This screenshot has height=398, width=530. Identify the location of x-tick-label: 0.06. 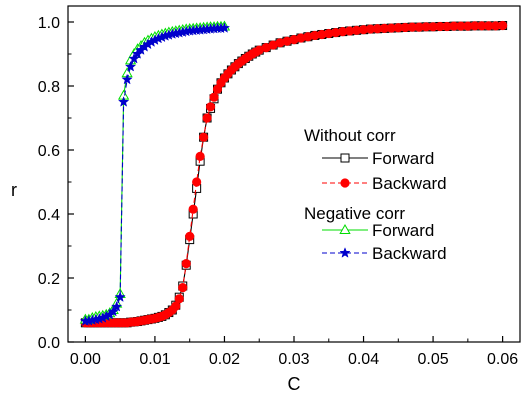
(502, 359).